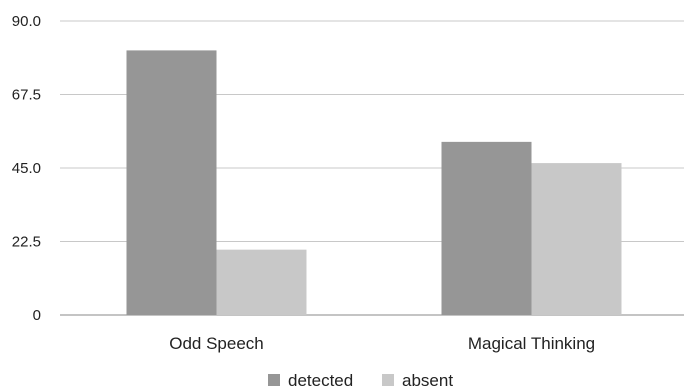 This screenshot has height=390, width=684. What do you see at coordinates (320, 380) in the screenshot?
I see `legend-label-detected: detected` at bounding box center [320, 380].